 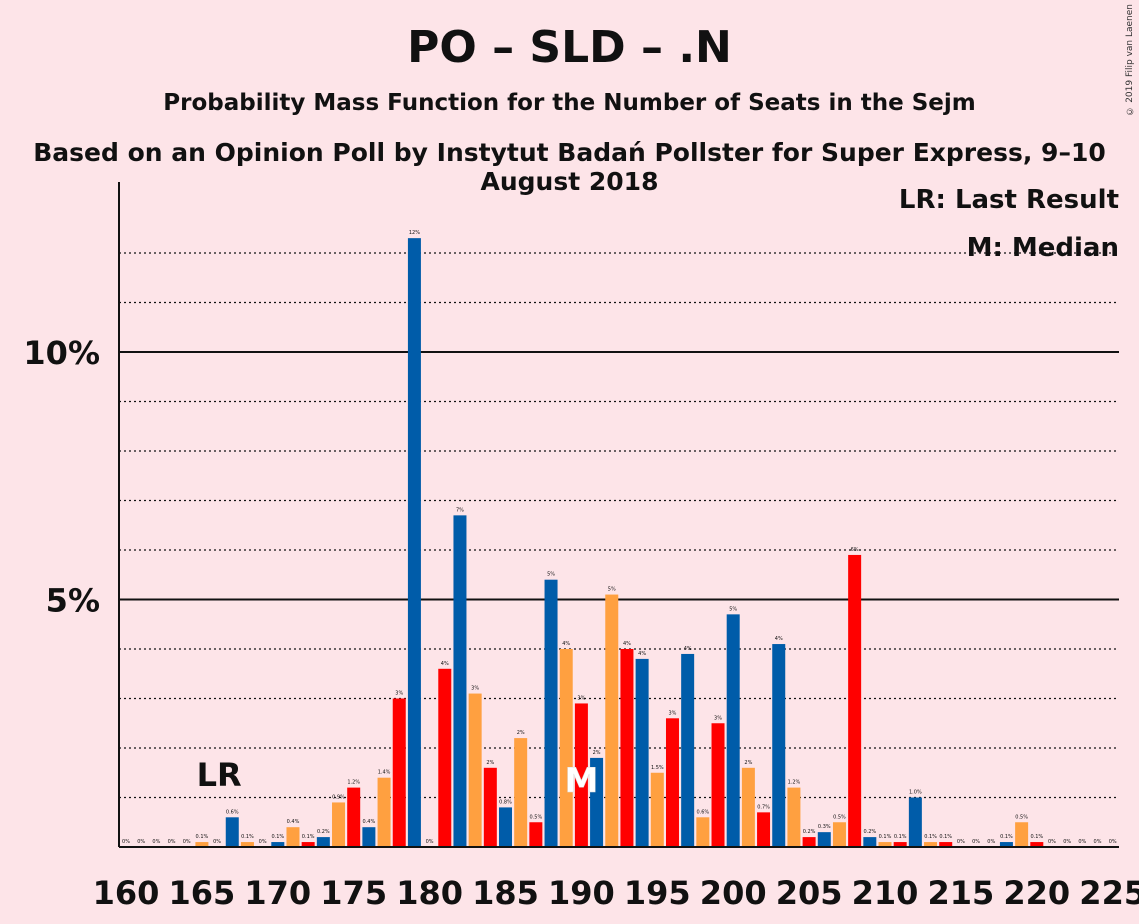 I want to click on bar-label-211: 0.1%, so click(x=900, y=837).